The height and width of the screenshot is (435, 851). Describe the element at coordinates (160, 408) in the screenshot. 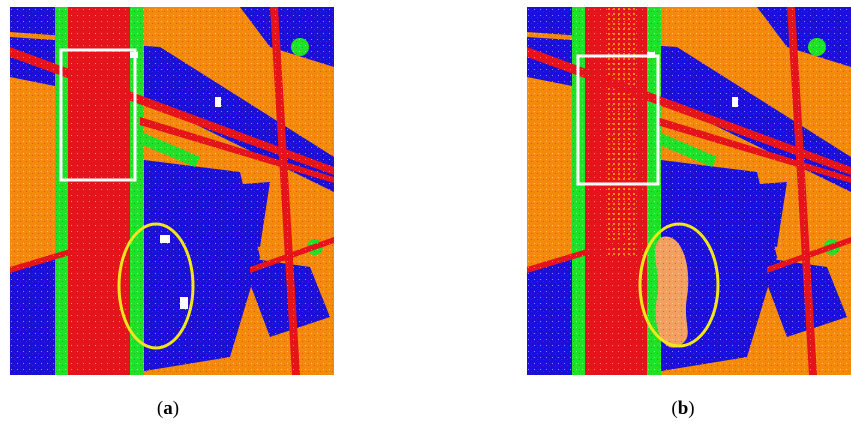

I see `caption-a-open: (` at that location.